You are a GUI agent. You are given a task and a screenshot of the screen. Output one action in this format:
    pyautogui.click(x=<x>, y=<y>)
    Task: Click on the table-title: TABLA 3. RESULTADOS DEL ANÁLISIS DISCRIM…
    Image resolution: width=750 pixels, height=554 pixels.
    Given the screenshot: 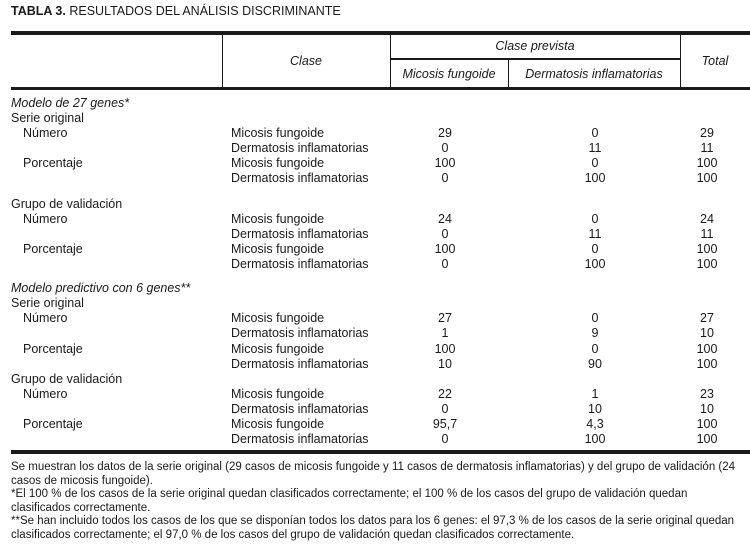 What is the action you would take?
    pyautogui.click(x=176, y=11)
    